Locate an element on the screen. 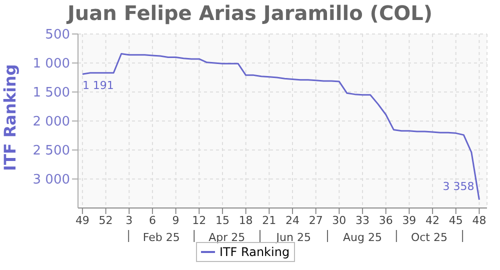 This screenshot has height=270, width=500. y-tick-label: 2 000 is located at coordinates (51, 122).